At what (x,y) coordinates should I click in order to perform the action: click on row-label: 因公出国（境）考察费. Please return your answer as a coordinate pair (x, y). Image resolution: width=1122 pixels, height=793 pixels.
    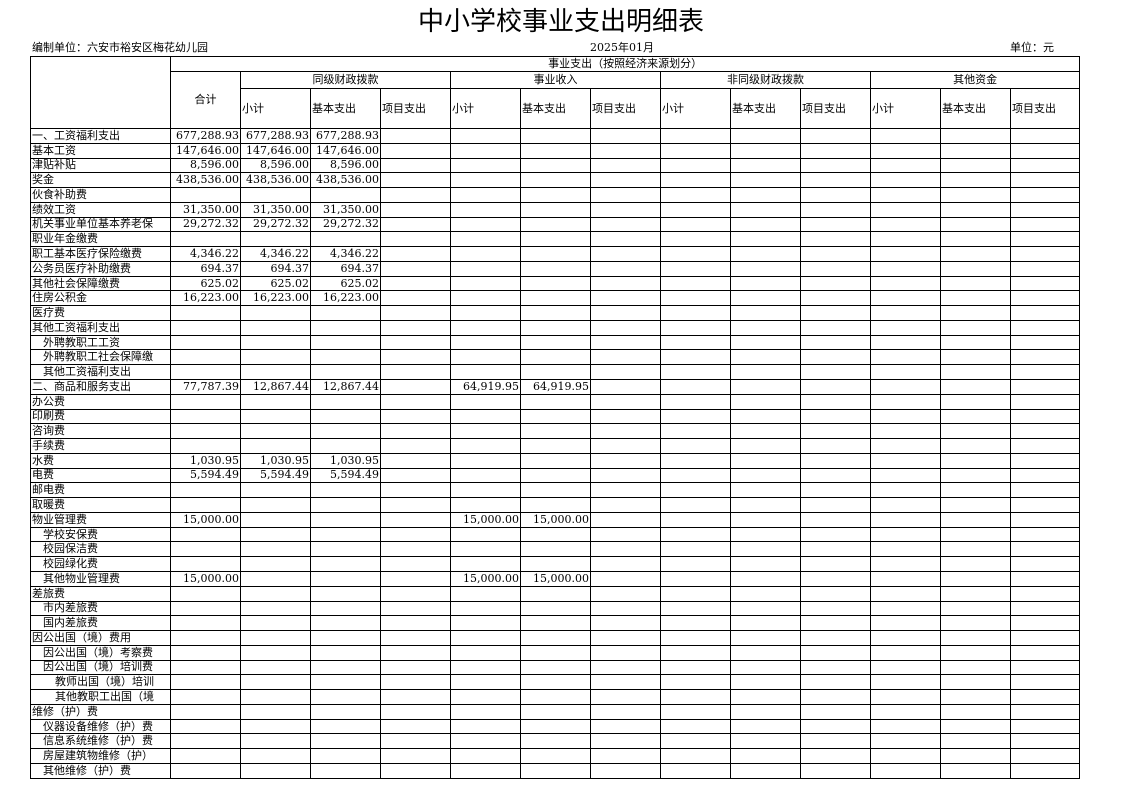
    Looking at the image, I should click on (100, 652).